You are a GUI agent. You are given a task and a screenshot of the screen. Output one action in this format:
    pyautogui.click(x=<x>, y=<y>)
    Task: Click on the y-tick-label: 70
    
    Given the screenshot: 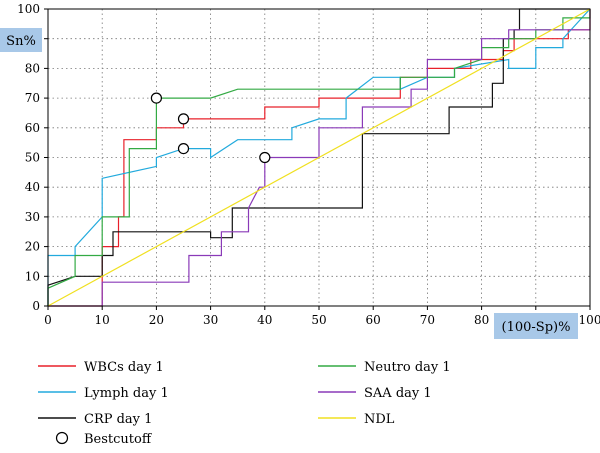 What is the action you would take?
    pyautogui.click(x=32, y=98)
    